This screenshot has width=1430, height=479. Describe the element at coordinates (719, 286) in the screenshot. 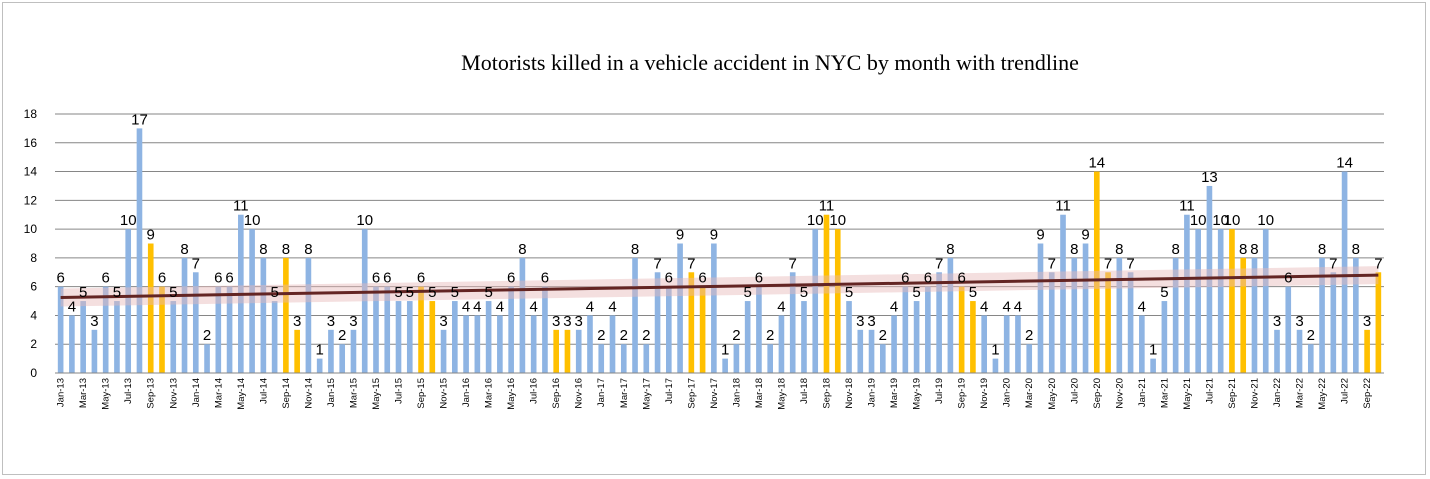

I see `trendline` at that location.